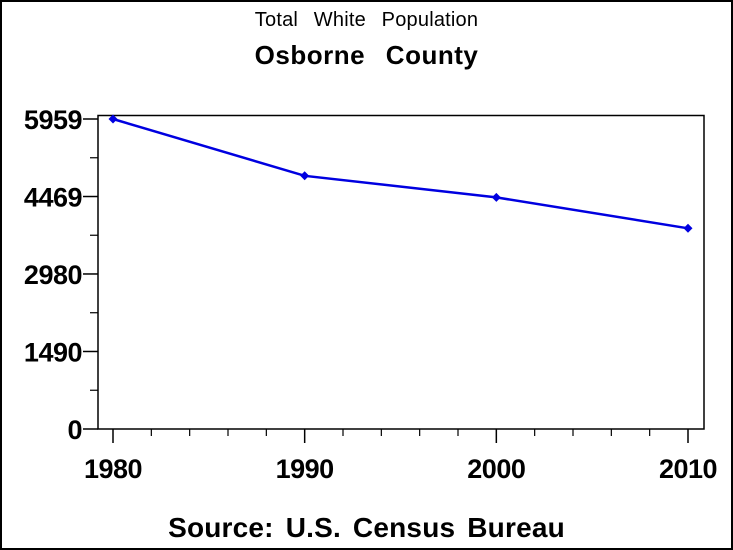  I want to click on y-tick-label: 4469, so click(53, 198).